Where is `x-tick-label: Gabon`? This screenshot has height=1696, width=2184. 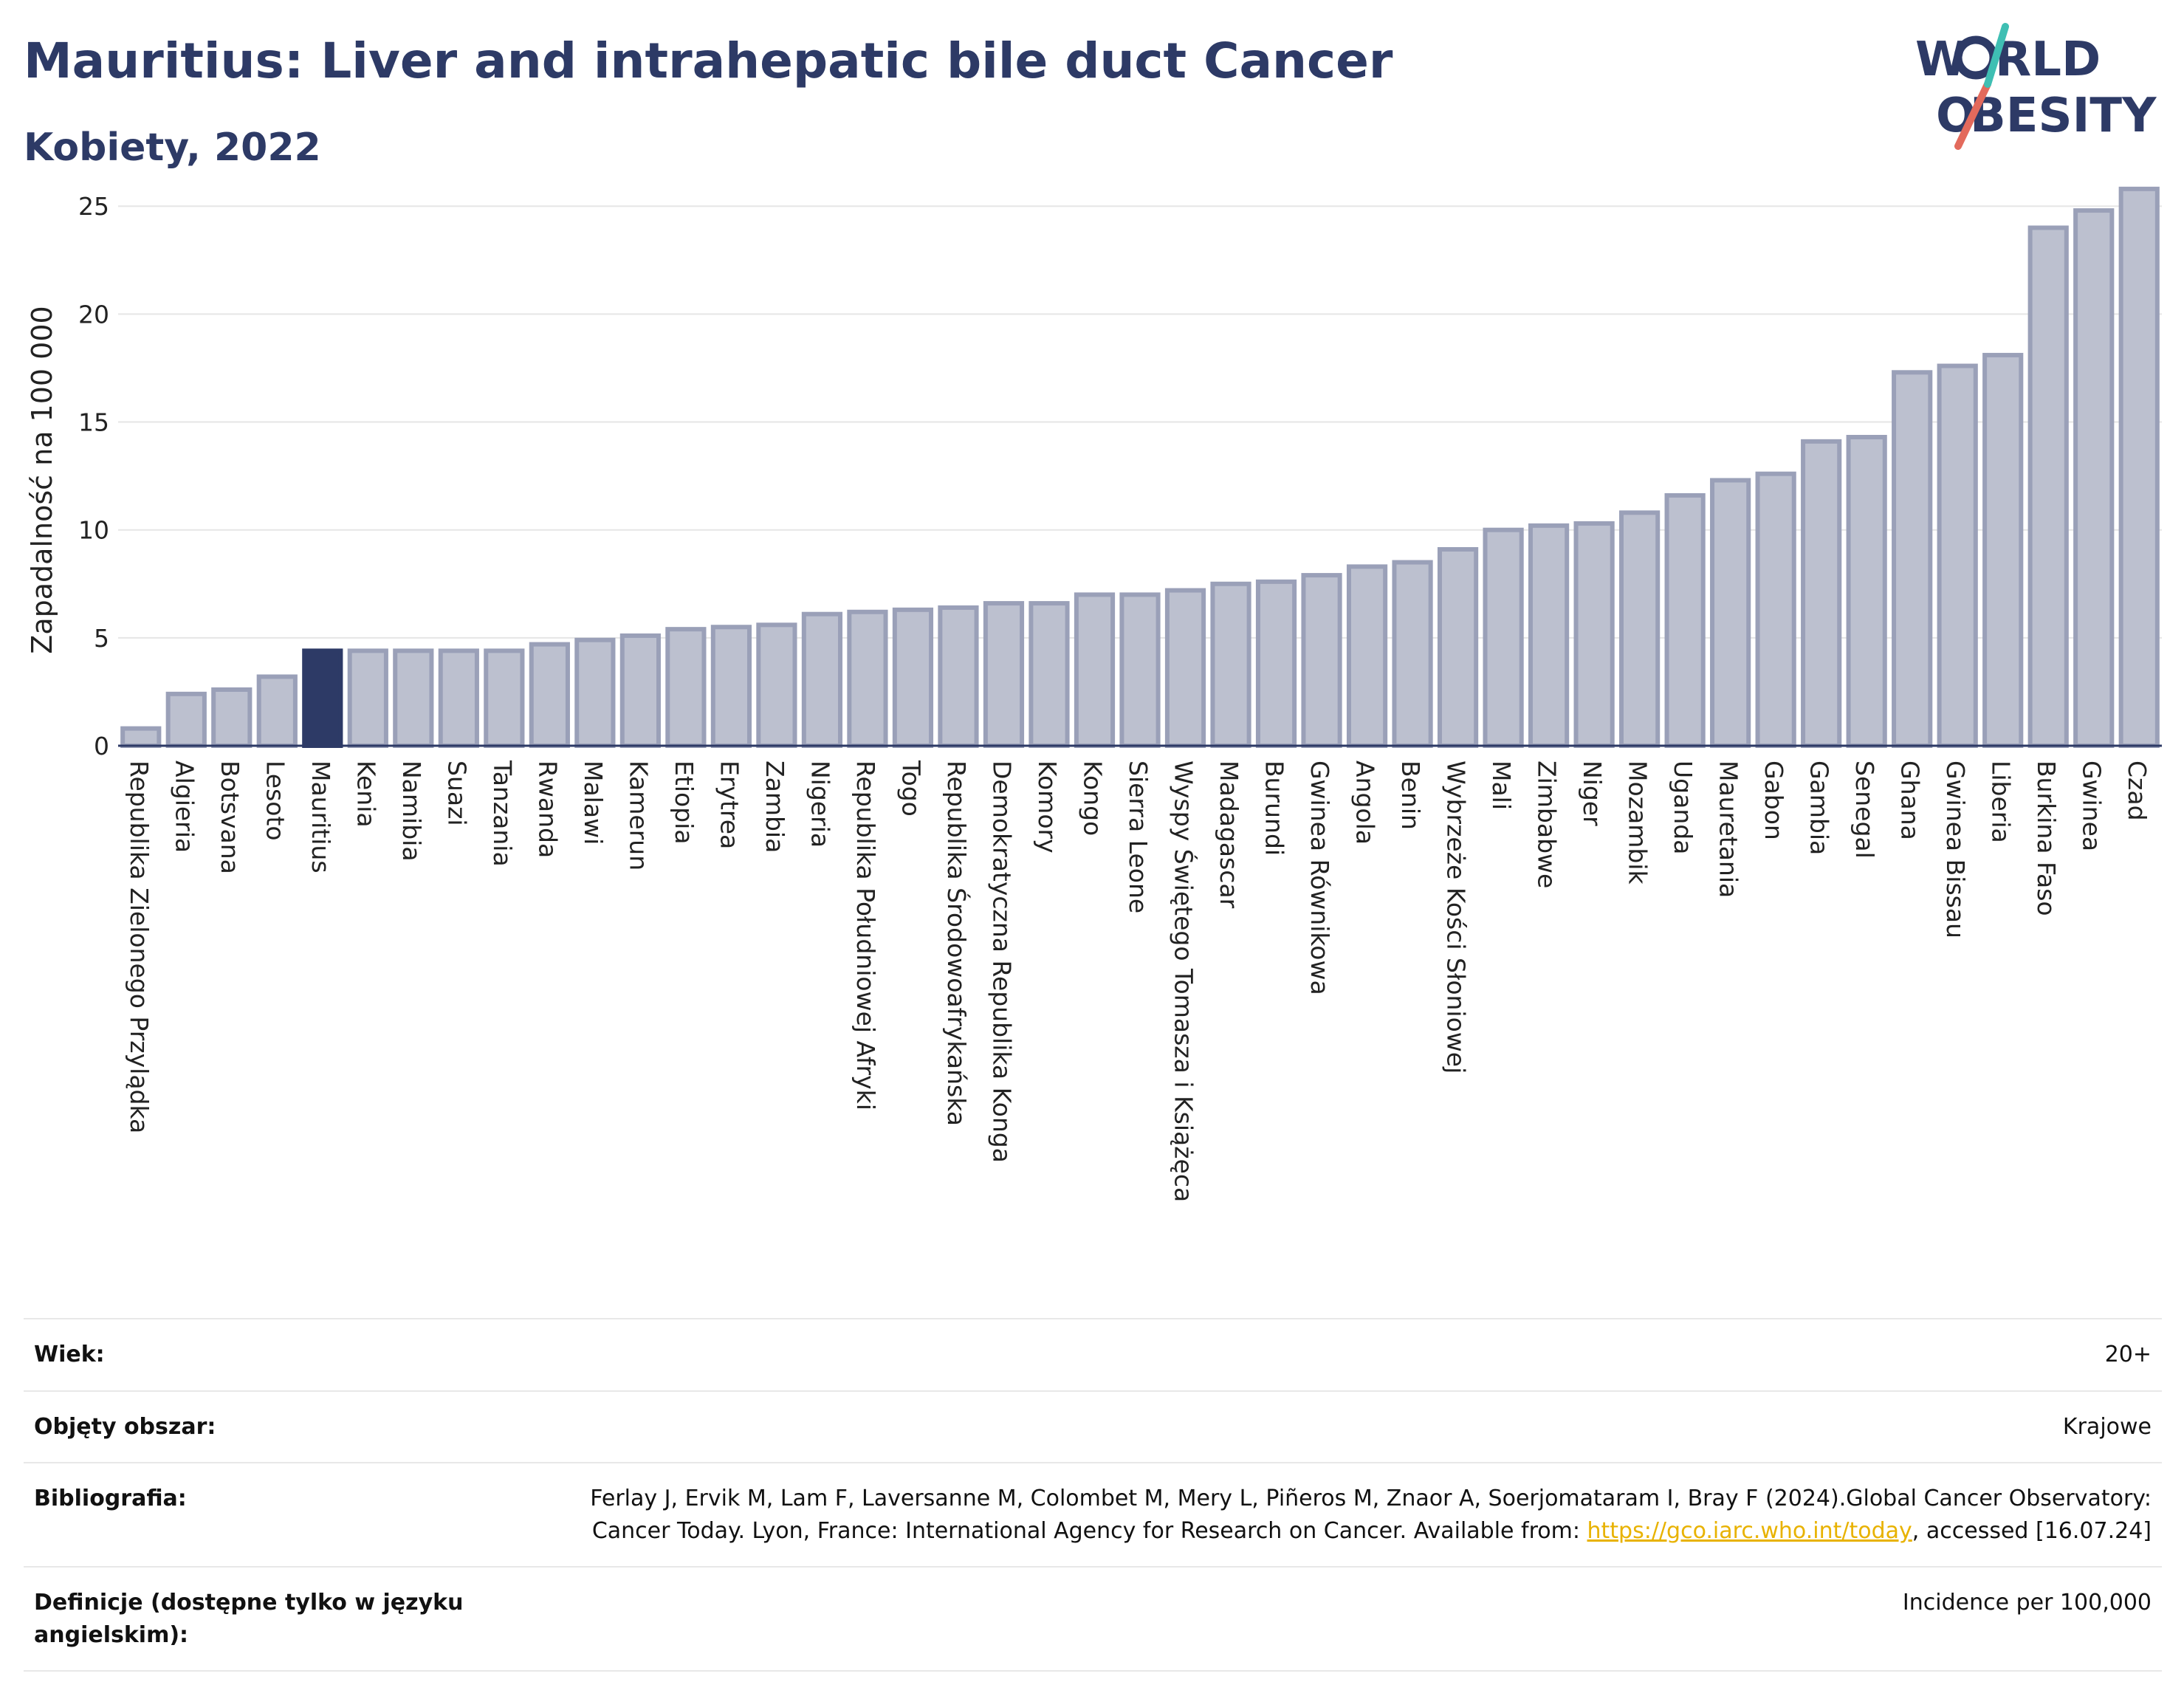 x-tick-label: Gabon is located at coordinates (1774, 801).